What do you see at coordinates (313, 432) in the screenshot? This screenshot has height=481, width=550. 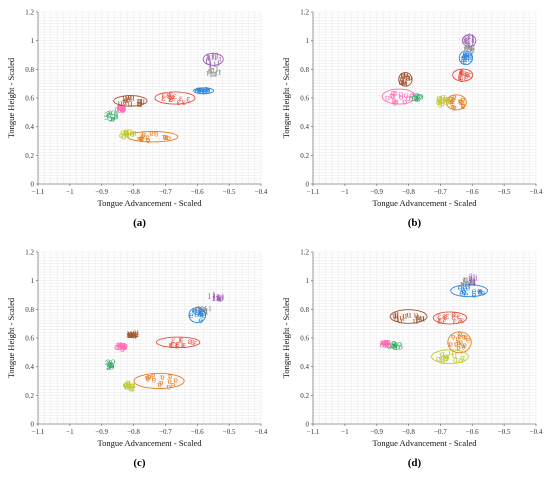 I see `x-tick-label: −1.1` at bounding box center [313, 432].